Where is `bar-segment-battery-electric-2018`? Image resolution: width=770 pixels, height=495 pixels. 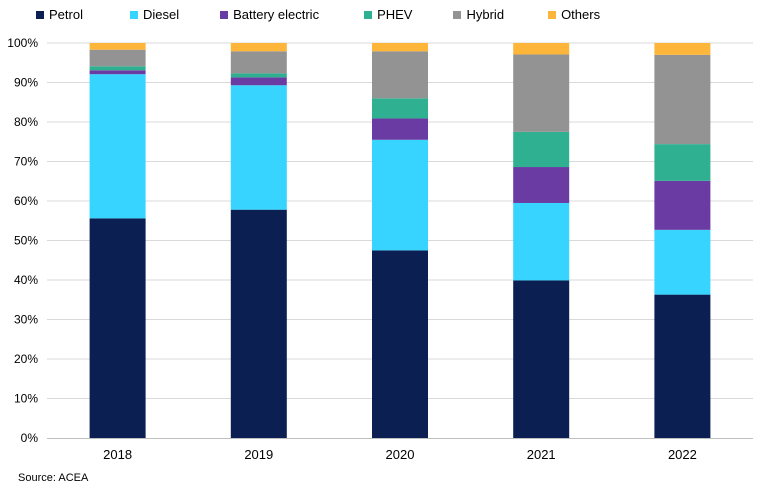
bar-segment-battery-electric-2018 is located at coordinates (117, 72).